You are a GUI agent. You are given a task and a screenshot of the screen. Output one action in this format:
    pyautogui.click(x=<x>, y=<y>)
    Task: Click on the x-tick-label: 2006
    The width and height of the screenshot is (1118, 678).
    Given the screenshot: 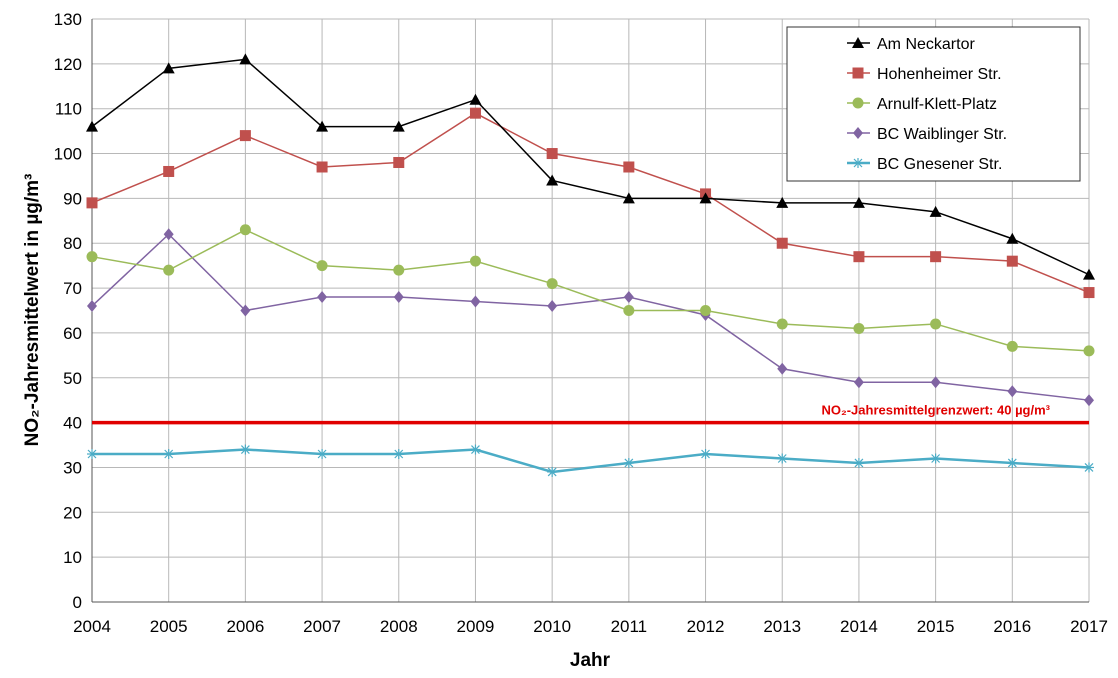 What is the action you would take?
    pyautogui.click(x=245, y=626)
    